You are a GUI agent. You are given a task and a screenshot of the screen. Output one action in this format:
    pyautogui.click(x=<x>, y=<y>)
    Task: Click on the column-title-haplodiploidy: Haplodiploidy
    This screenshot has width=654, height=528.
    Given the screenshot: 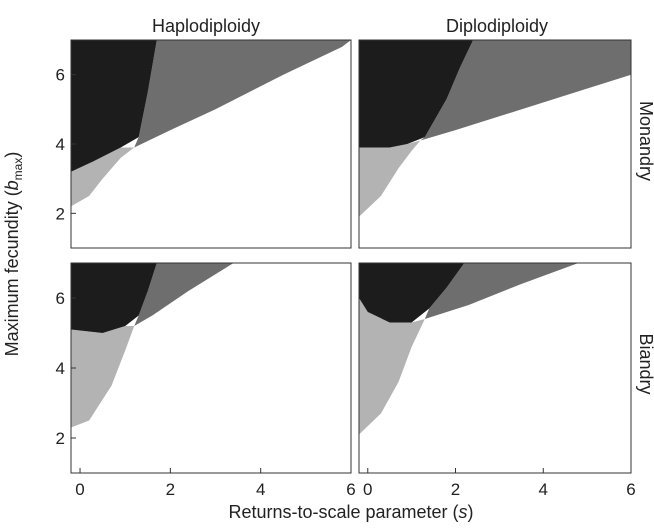 What is the action you would take?
    pyautogui.click(x=206, y=26)
    